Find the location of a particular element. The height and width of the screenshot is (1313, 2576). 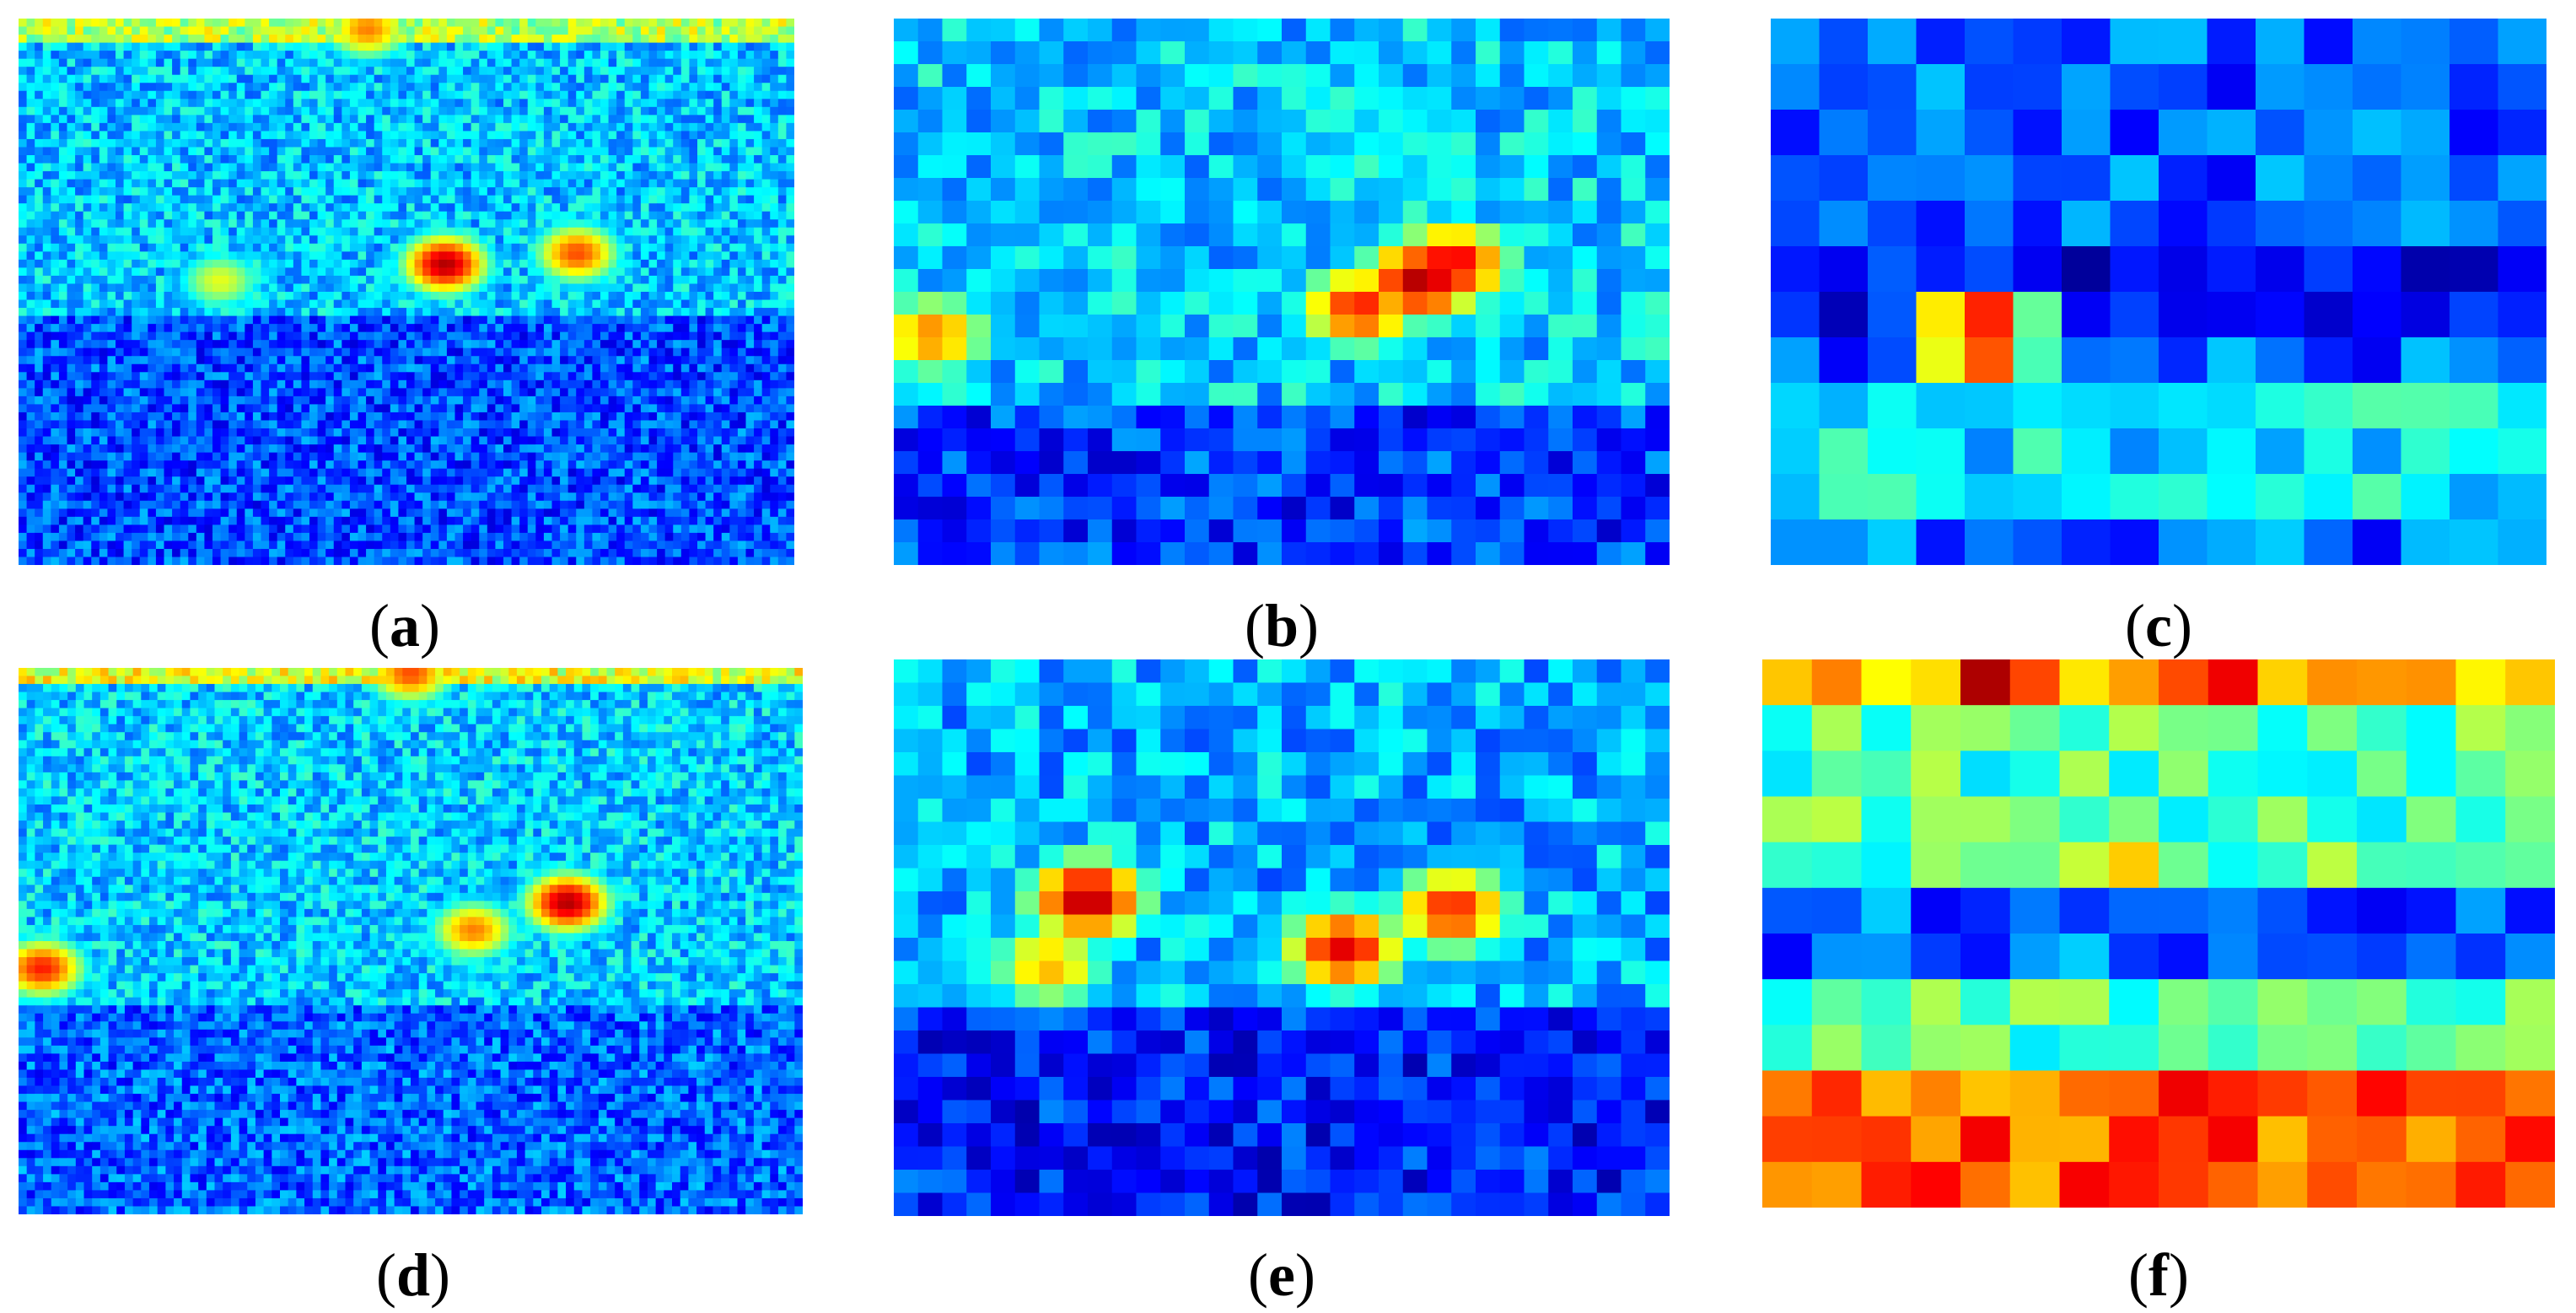

heatmap-b is located at coordinates (1282, 292).